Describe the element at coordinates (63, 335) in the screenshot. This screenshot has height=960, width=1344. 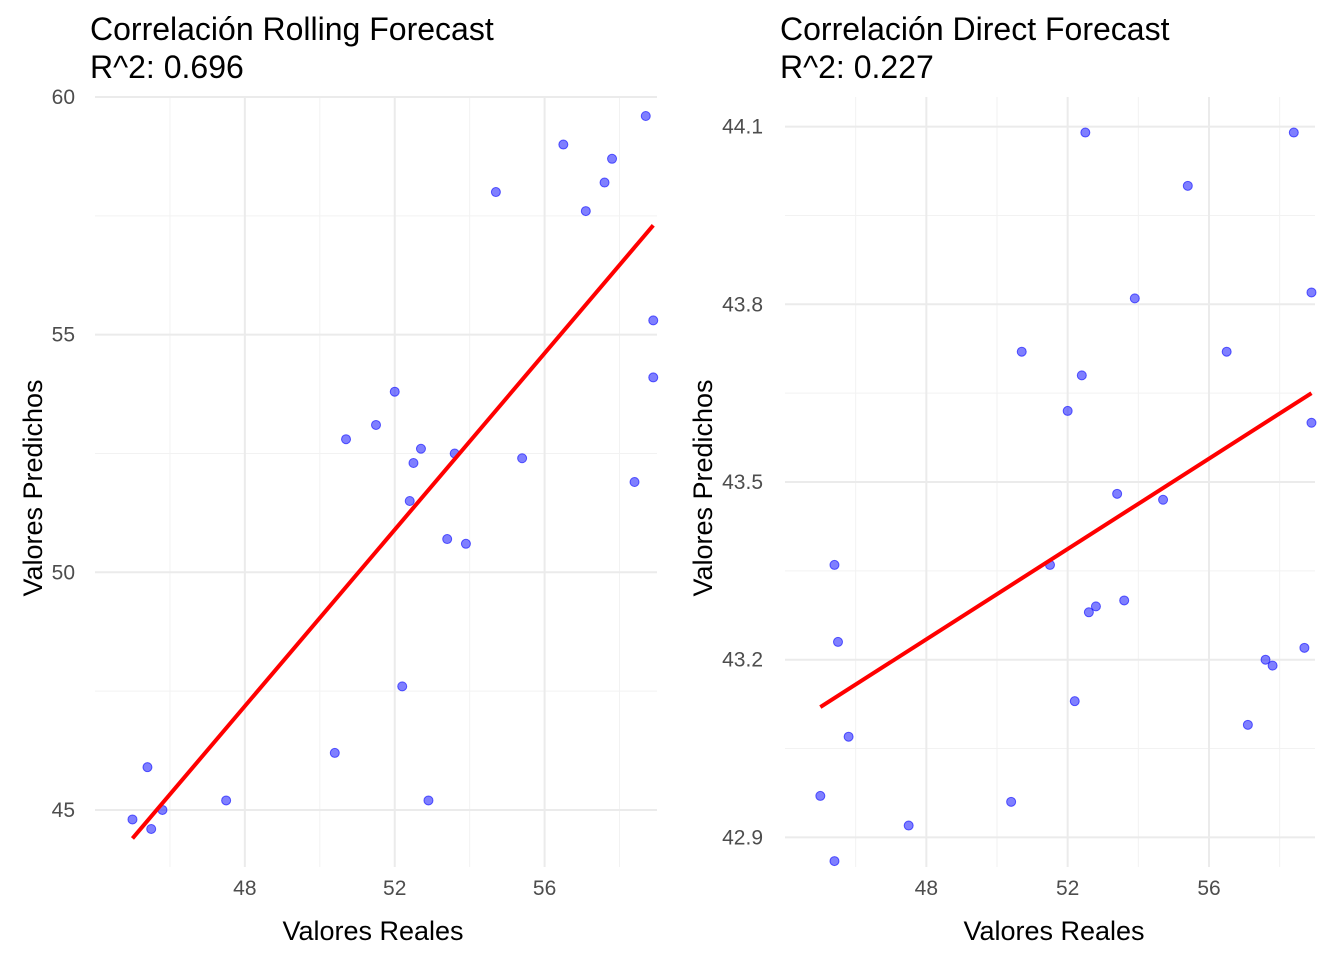
I see `rolling-y-tick-label: 55` at that location.